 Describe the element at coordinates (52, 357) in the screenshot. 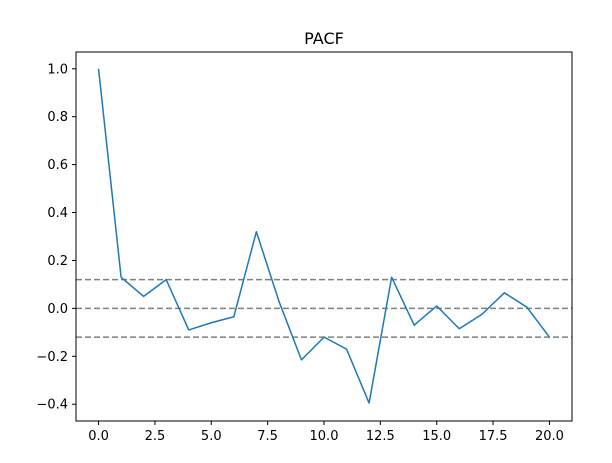

I see `y-tick-label: −0.2` at that location.